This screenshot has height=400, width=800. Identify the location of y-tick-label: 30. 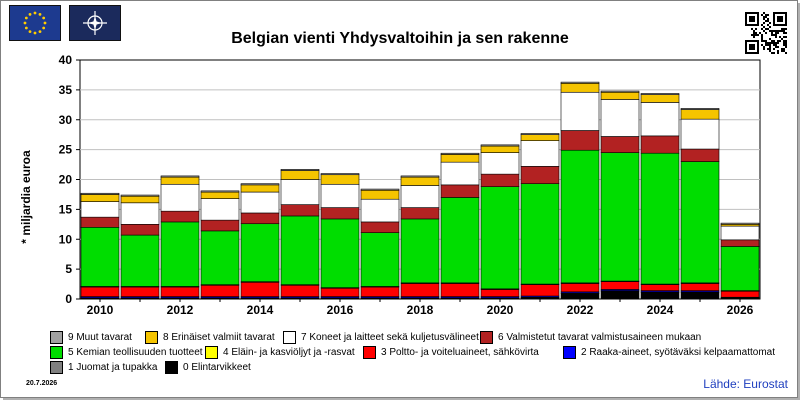
(66, 120).